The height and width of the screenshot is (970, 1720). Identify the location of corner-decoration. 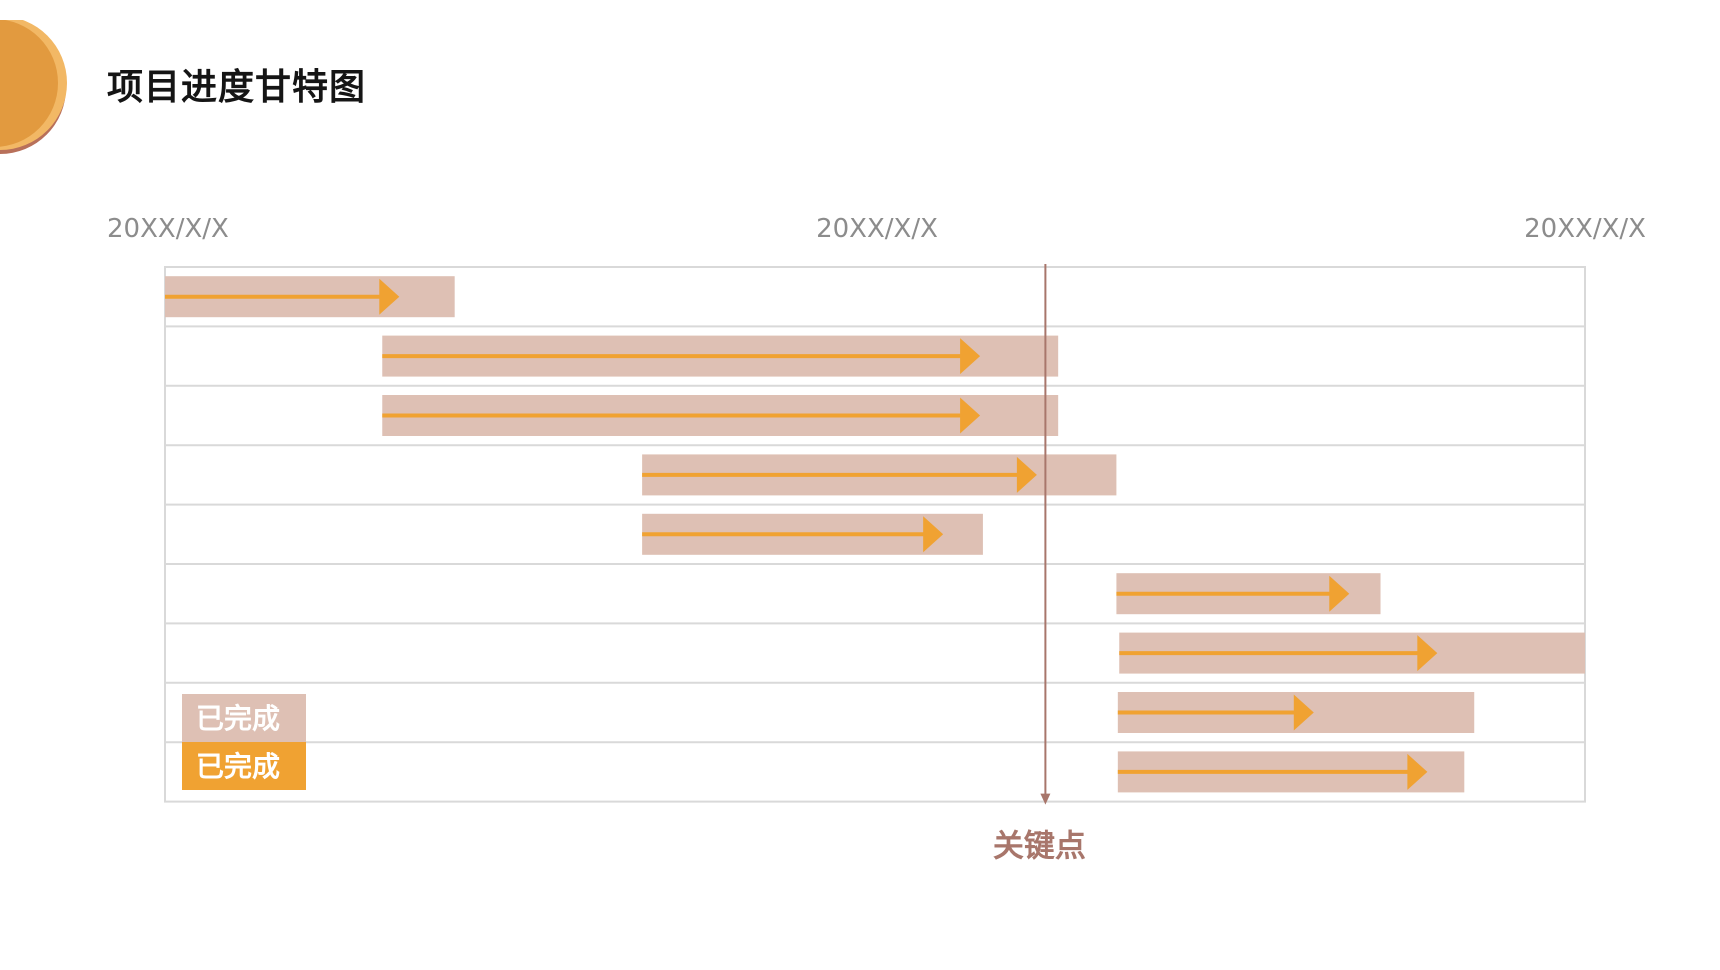
(33, 87).